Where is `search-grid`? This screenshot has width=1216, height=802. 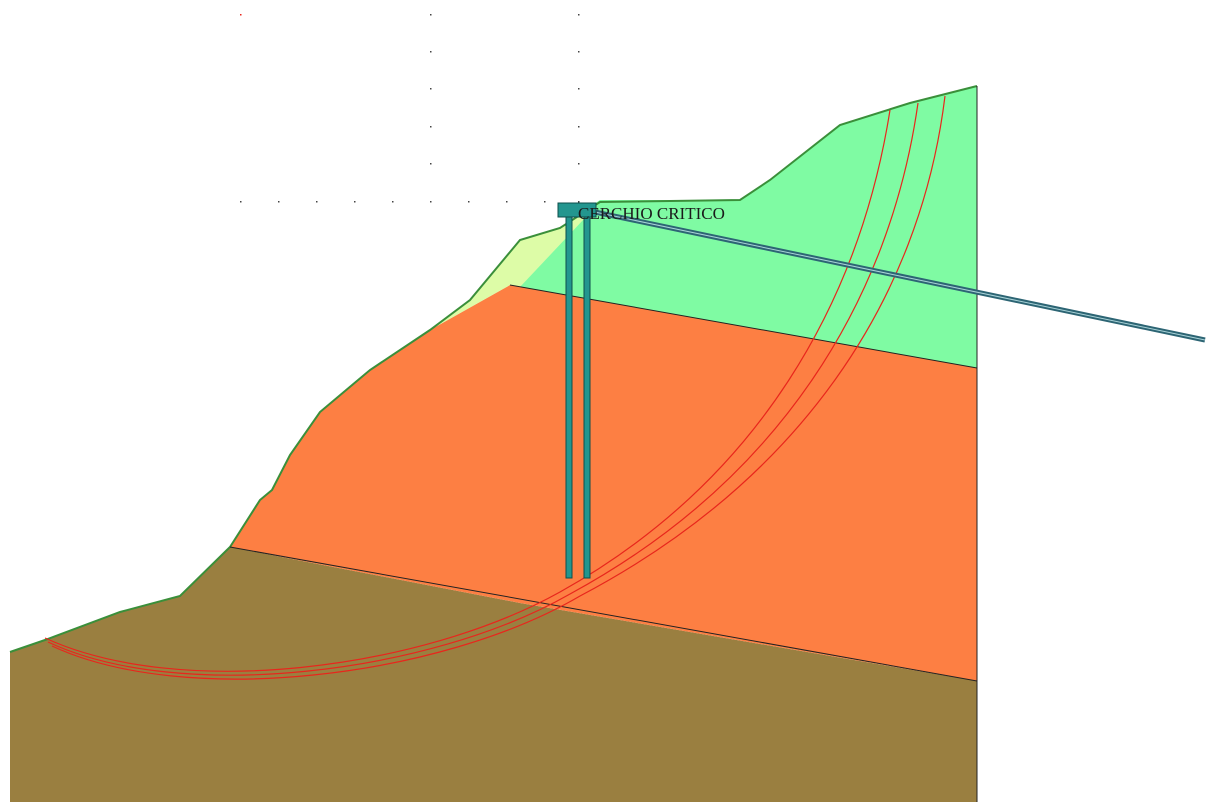
search-grid is located at coordinates (410, 108).